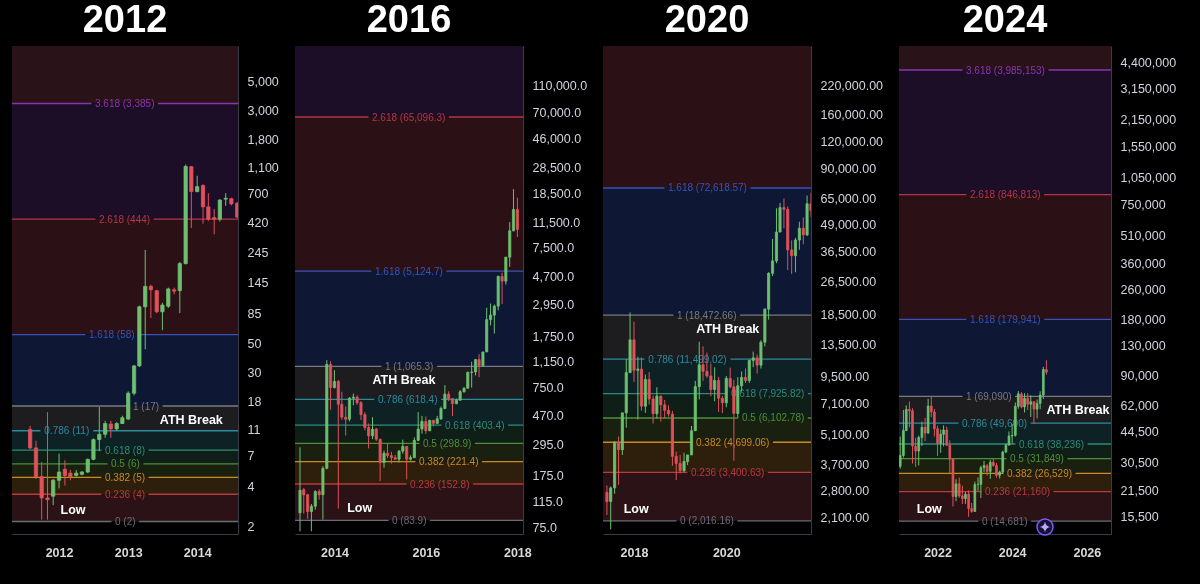 Image resolution: width=1200 pixels, height=584 pixels. What do you see at coordinates (1143, 204) in the screenshot?
I see `y-tick-label: 750,000` at bounding box center [1143, 204].